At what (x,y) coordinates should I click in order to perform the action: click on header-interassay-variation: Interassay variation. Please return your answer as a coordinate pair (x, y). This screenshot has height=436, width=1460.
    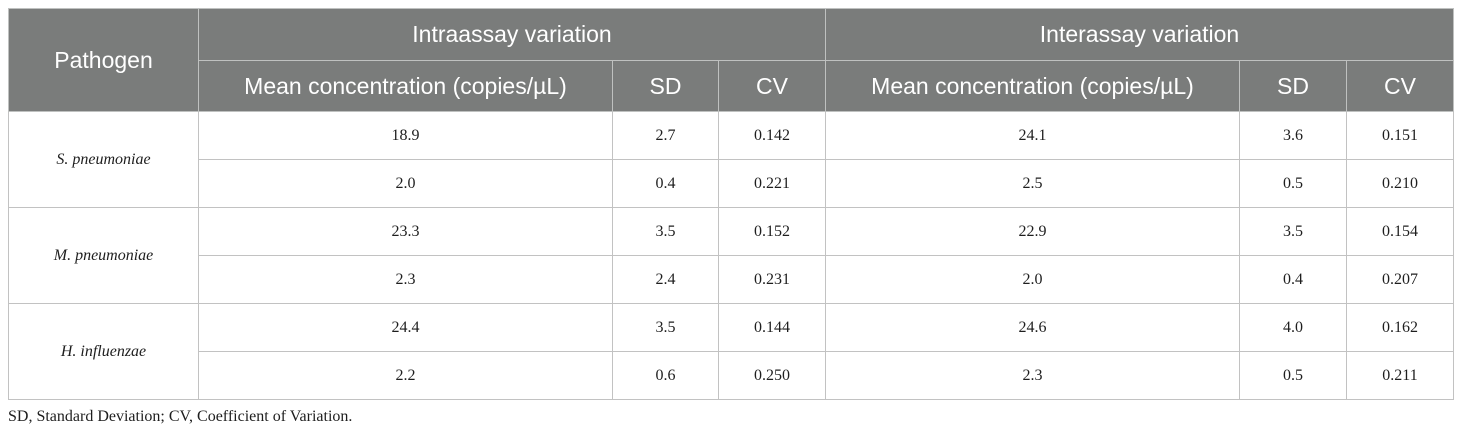
    Looking at the image, I should click on (1139, 34).